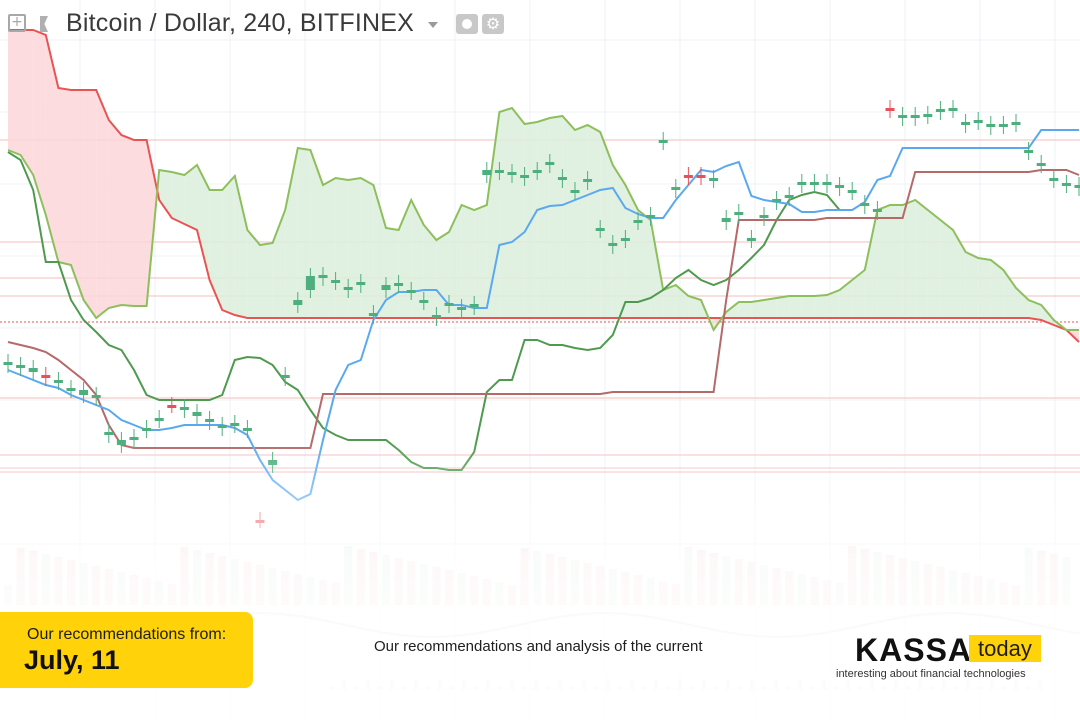 This screenshot has width=1080, height=720. What do you see at coordinates (433, 25) in the screenshot?
I see `chevron-down-icon` at bounding box center [433, 25].